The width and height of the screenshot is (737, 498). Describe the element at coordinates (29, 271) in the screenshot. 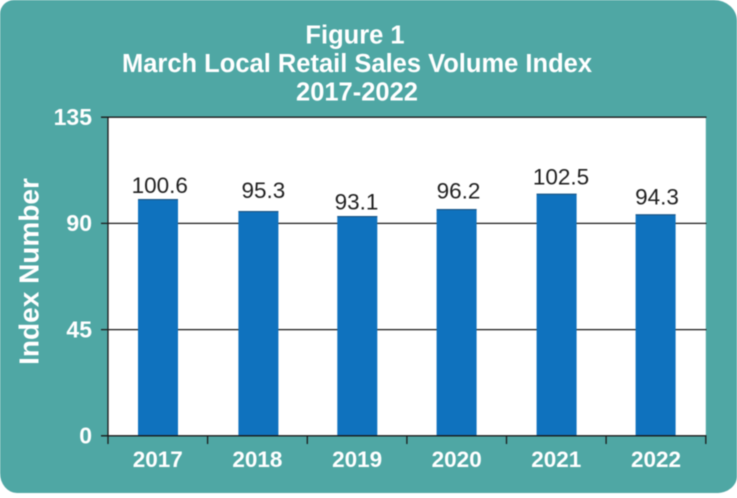

I see `svg-text: Index Number` at that location.